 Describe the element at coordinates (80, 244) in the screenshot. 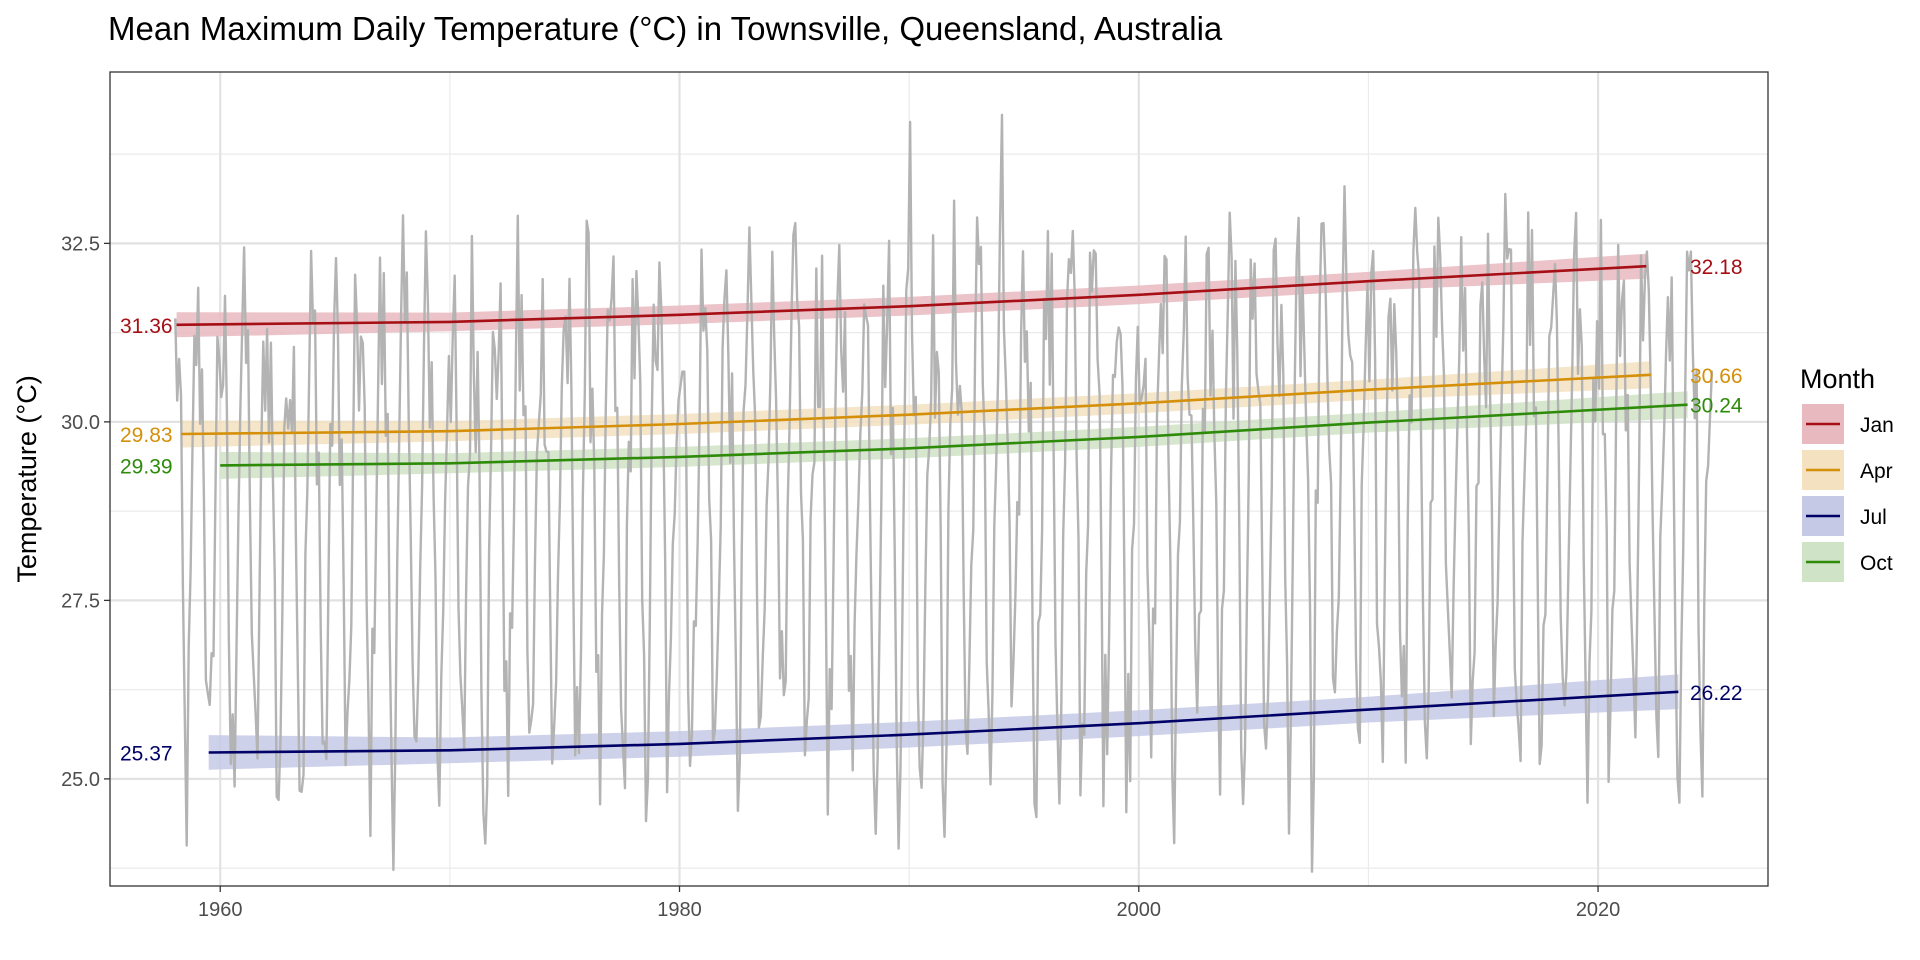

I see `y-tick-label: 32.5` at that location.